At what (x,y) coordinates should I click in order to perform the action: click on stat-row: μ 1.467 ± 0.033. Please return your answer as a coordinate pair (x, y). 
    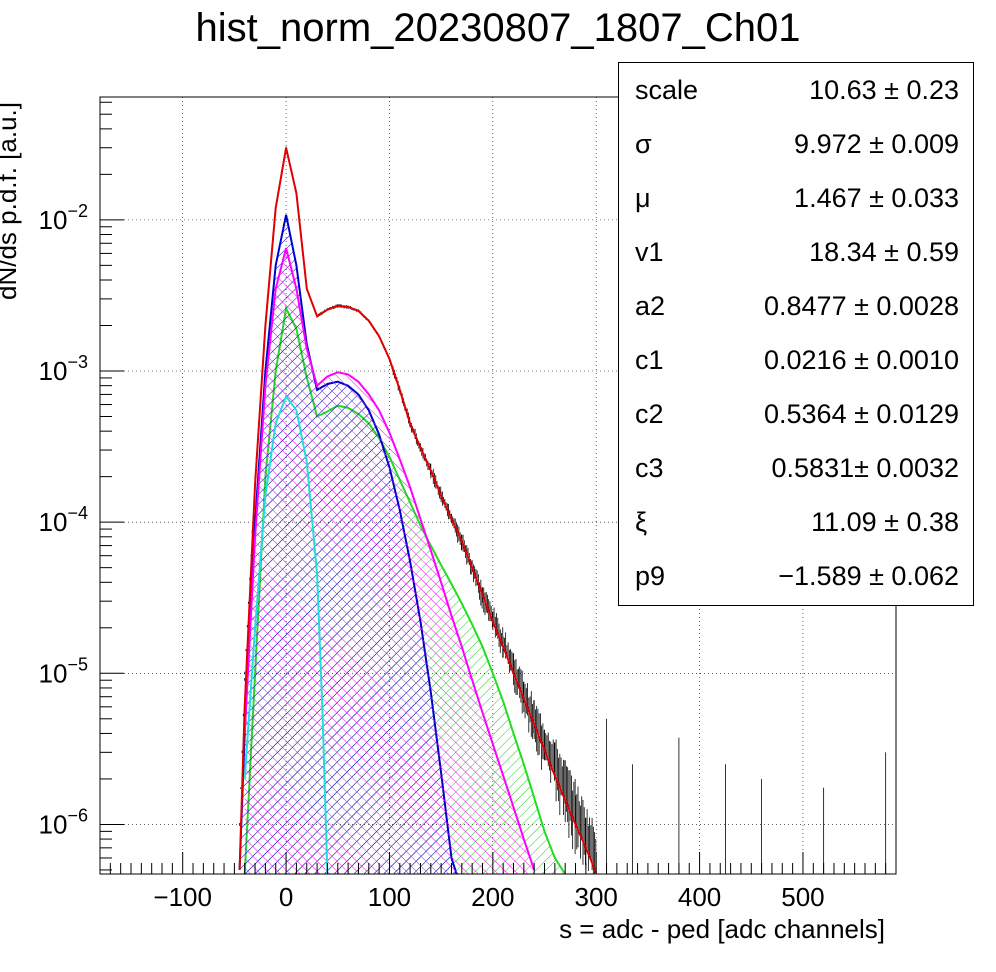
    Looking at the image, I should click on (797, 199).